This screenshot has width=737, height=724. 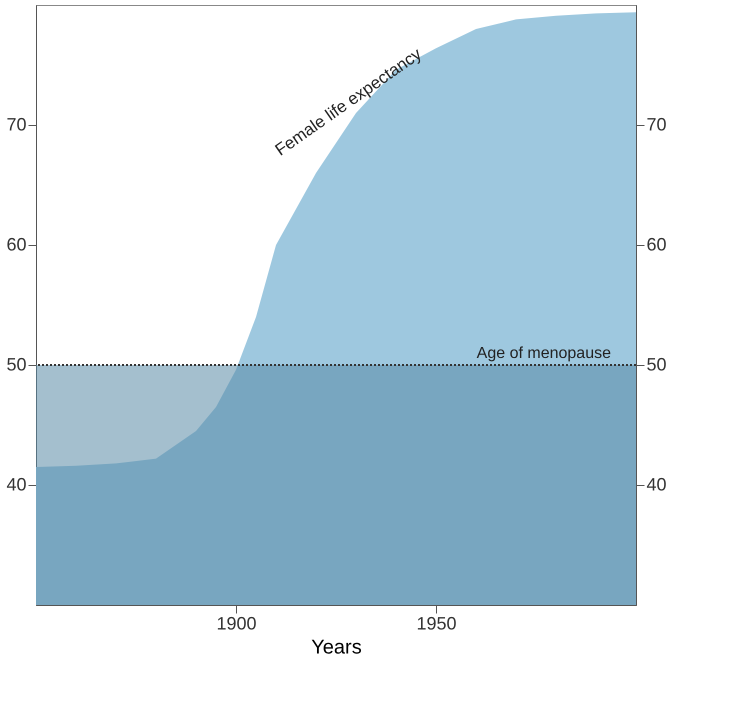 What do you see at coordinates (236, 624) in the screenshot?
I see `x-tick-label: 1900` at bounding box center [236, 624].